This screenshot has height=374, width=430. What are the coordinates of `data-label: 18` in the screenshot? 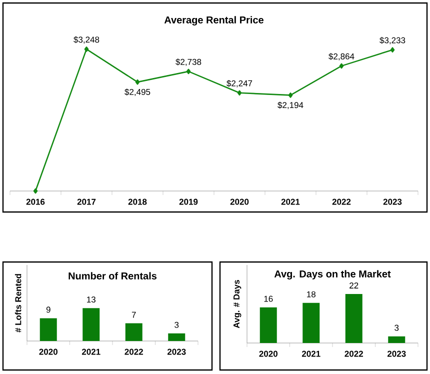 It's located at (311, 294).